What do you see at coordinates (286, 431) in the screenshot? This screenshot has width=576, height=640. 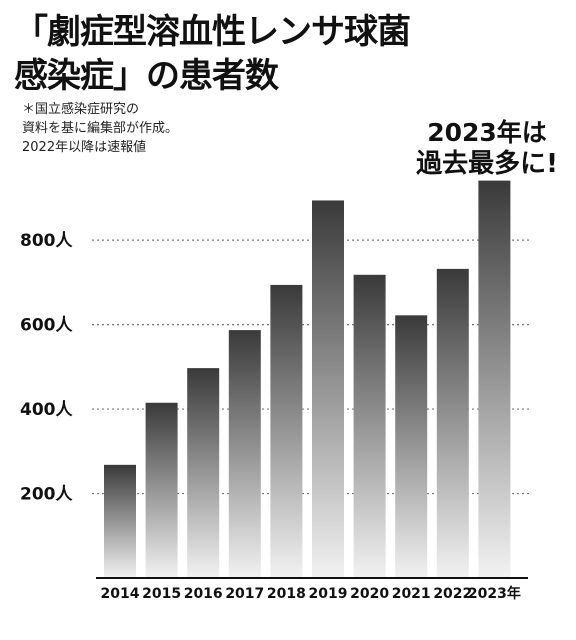 I see `bar-2018` at bounding box center [286, 431].